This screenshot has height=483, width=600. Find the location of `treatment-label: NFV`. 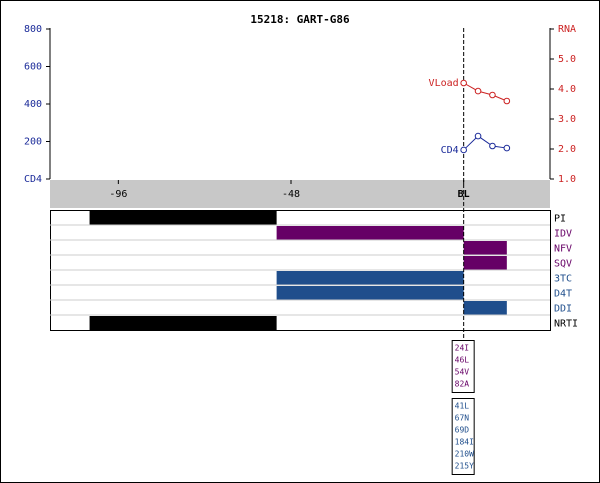

treatment-label: NFV is located at coordinates (563, 249).